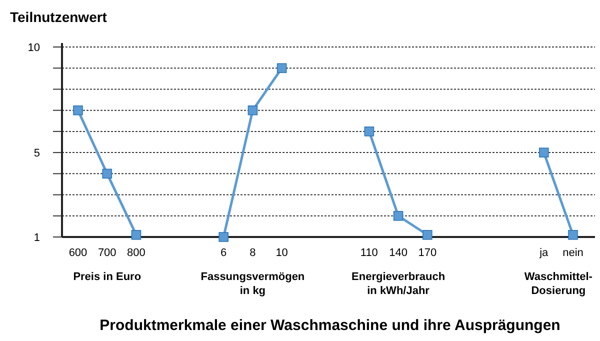 This screenshot has height=341, width=600. I want to click on x-tick-label: 10, so click(282, 253).